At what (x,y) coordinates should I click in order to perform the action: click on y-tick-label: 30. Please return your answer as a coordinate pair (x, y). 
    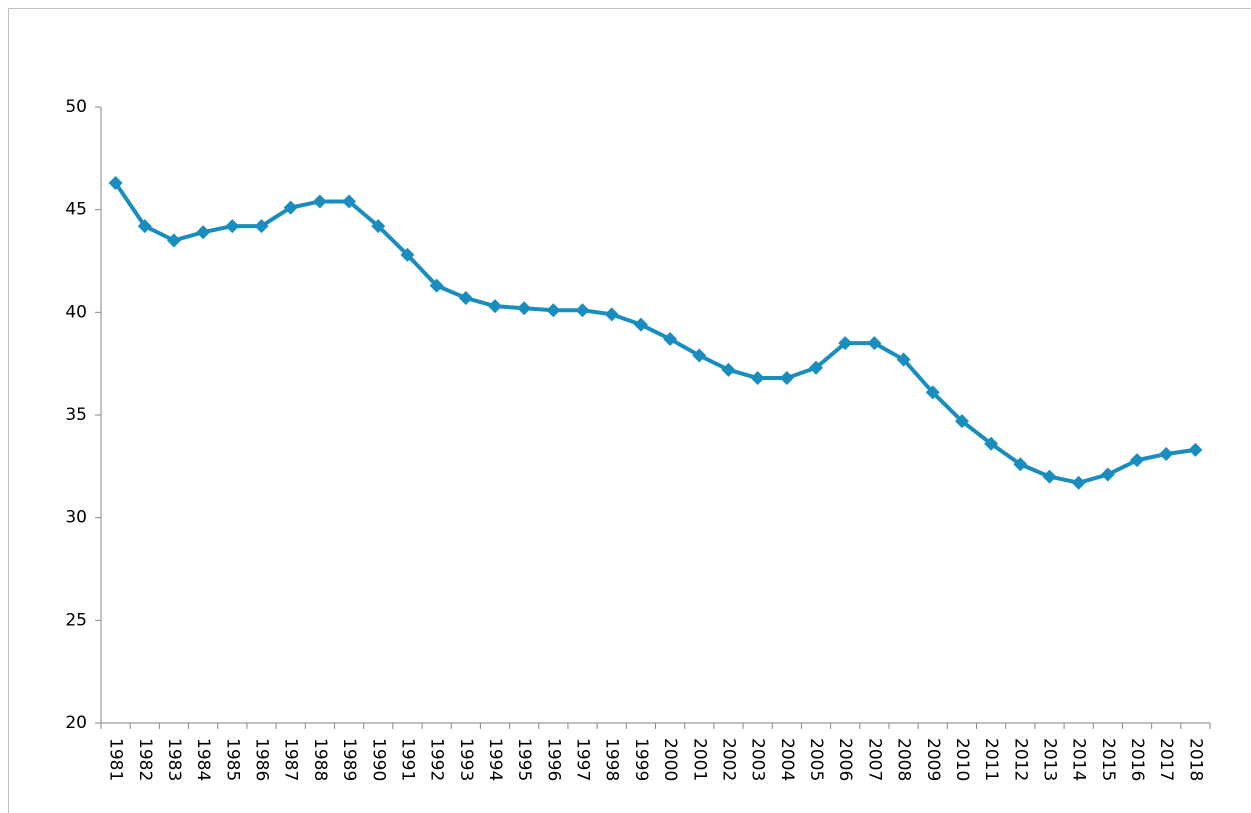
    Looking at the image, I should click on (76, 518).